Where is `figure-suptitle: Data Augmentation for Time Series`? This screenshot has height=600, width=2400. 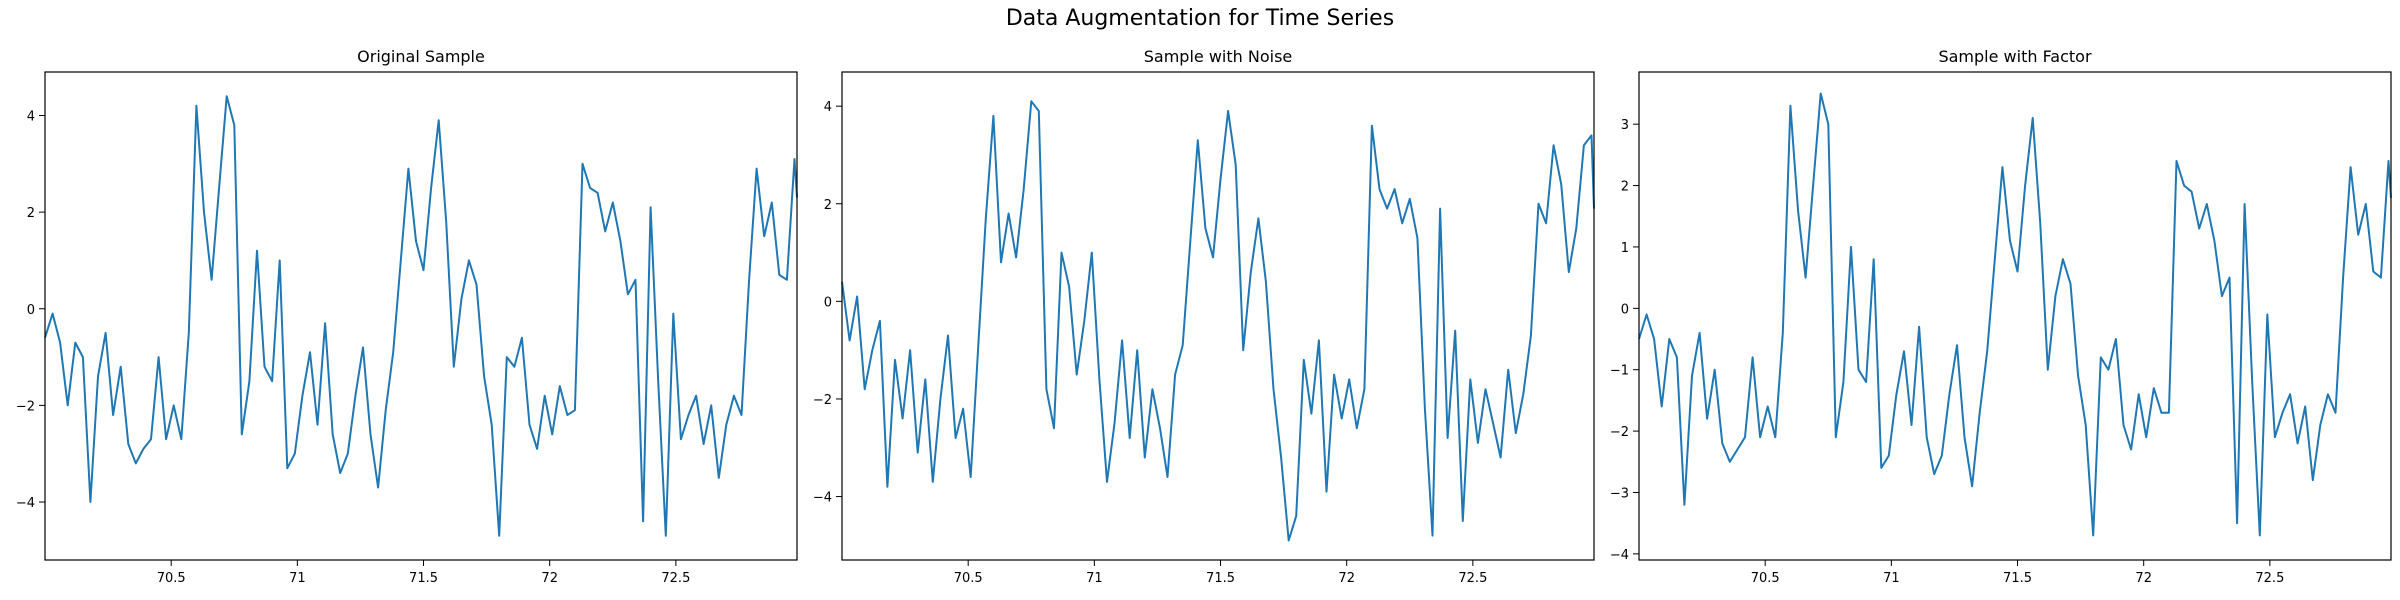
figure-suptitle: Data Augmentation for Time Series is located at coordinates (1200, 18).